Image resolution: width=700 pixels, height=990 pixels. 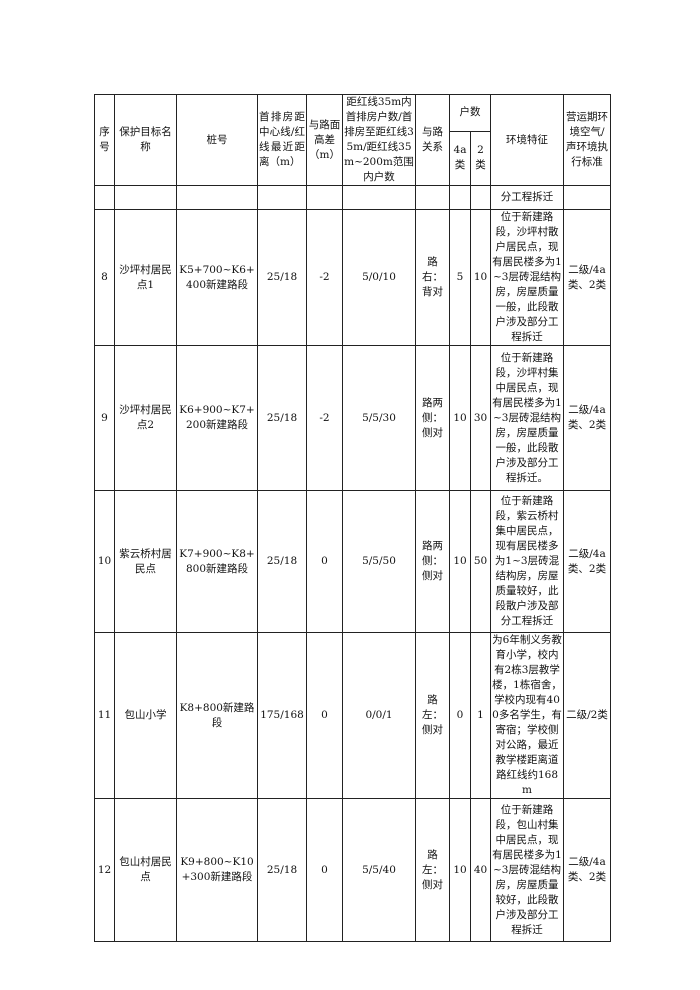 I want to click on header-no: 序号, so click(x=104, y=140).